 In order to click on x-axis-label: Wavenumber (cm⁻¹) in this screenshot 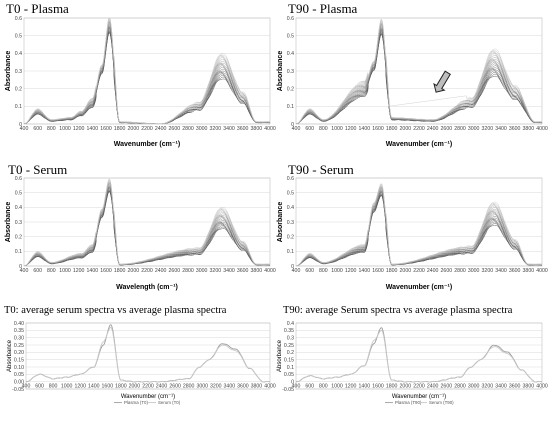, I will do `click(148, 397)`.